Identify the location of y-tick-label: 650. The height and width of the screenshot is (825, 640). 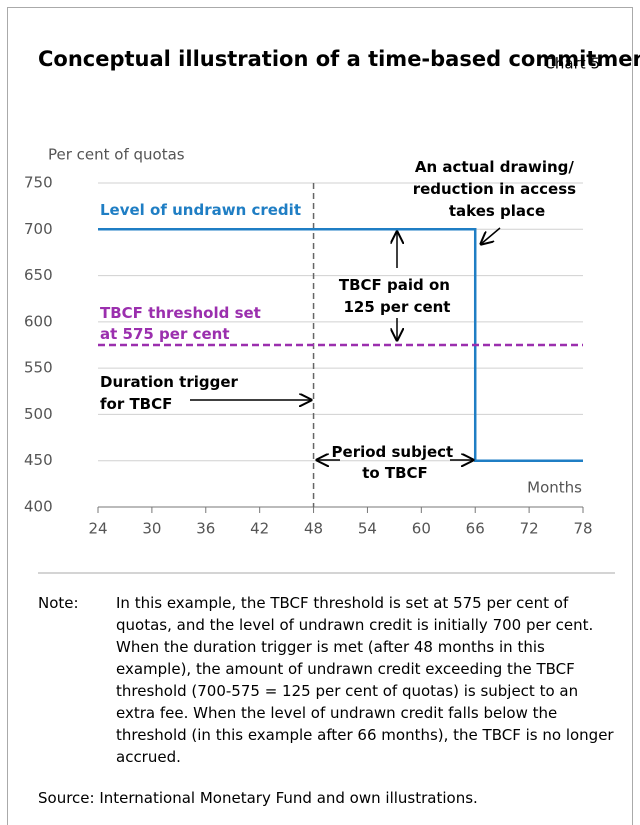
(38, 275).